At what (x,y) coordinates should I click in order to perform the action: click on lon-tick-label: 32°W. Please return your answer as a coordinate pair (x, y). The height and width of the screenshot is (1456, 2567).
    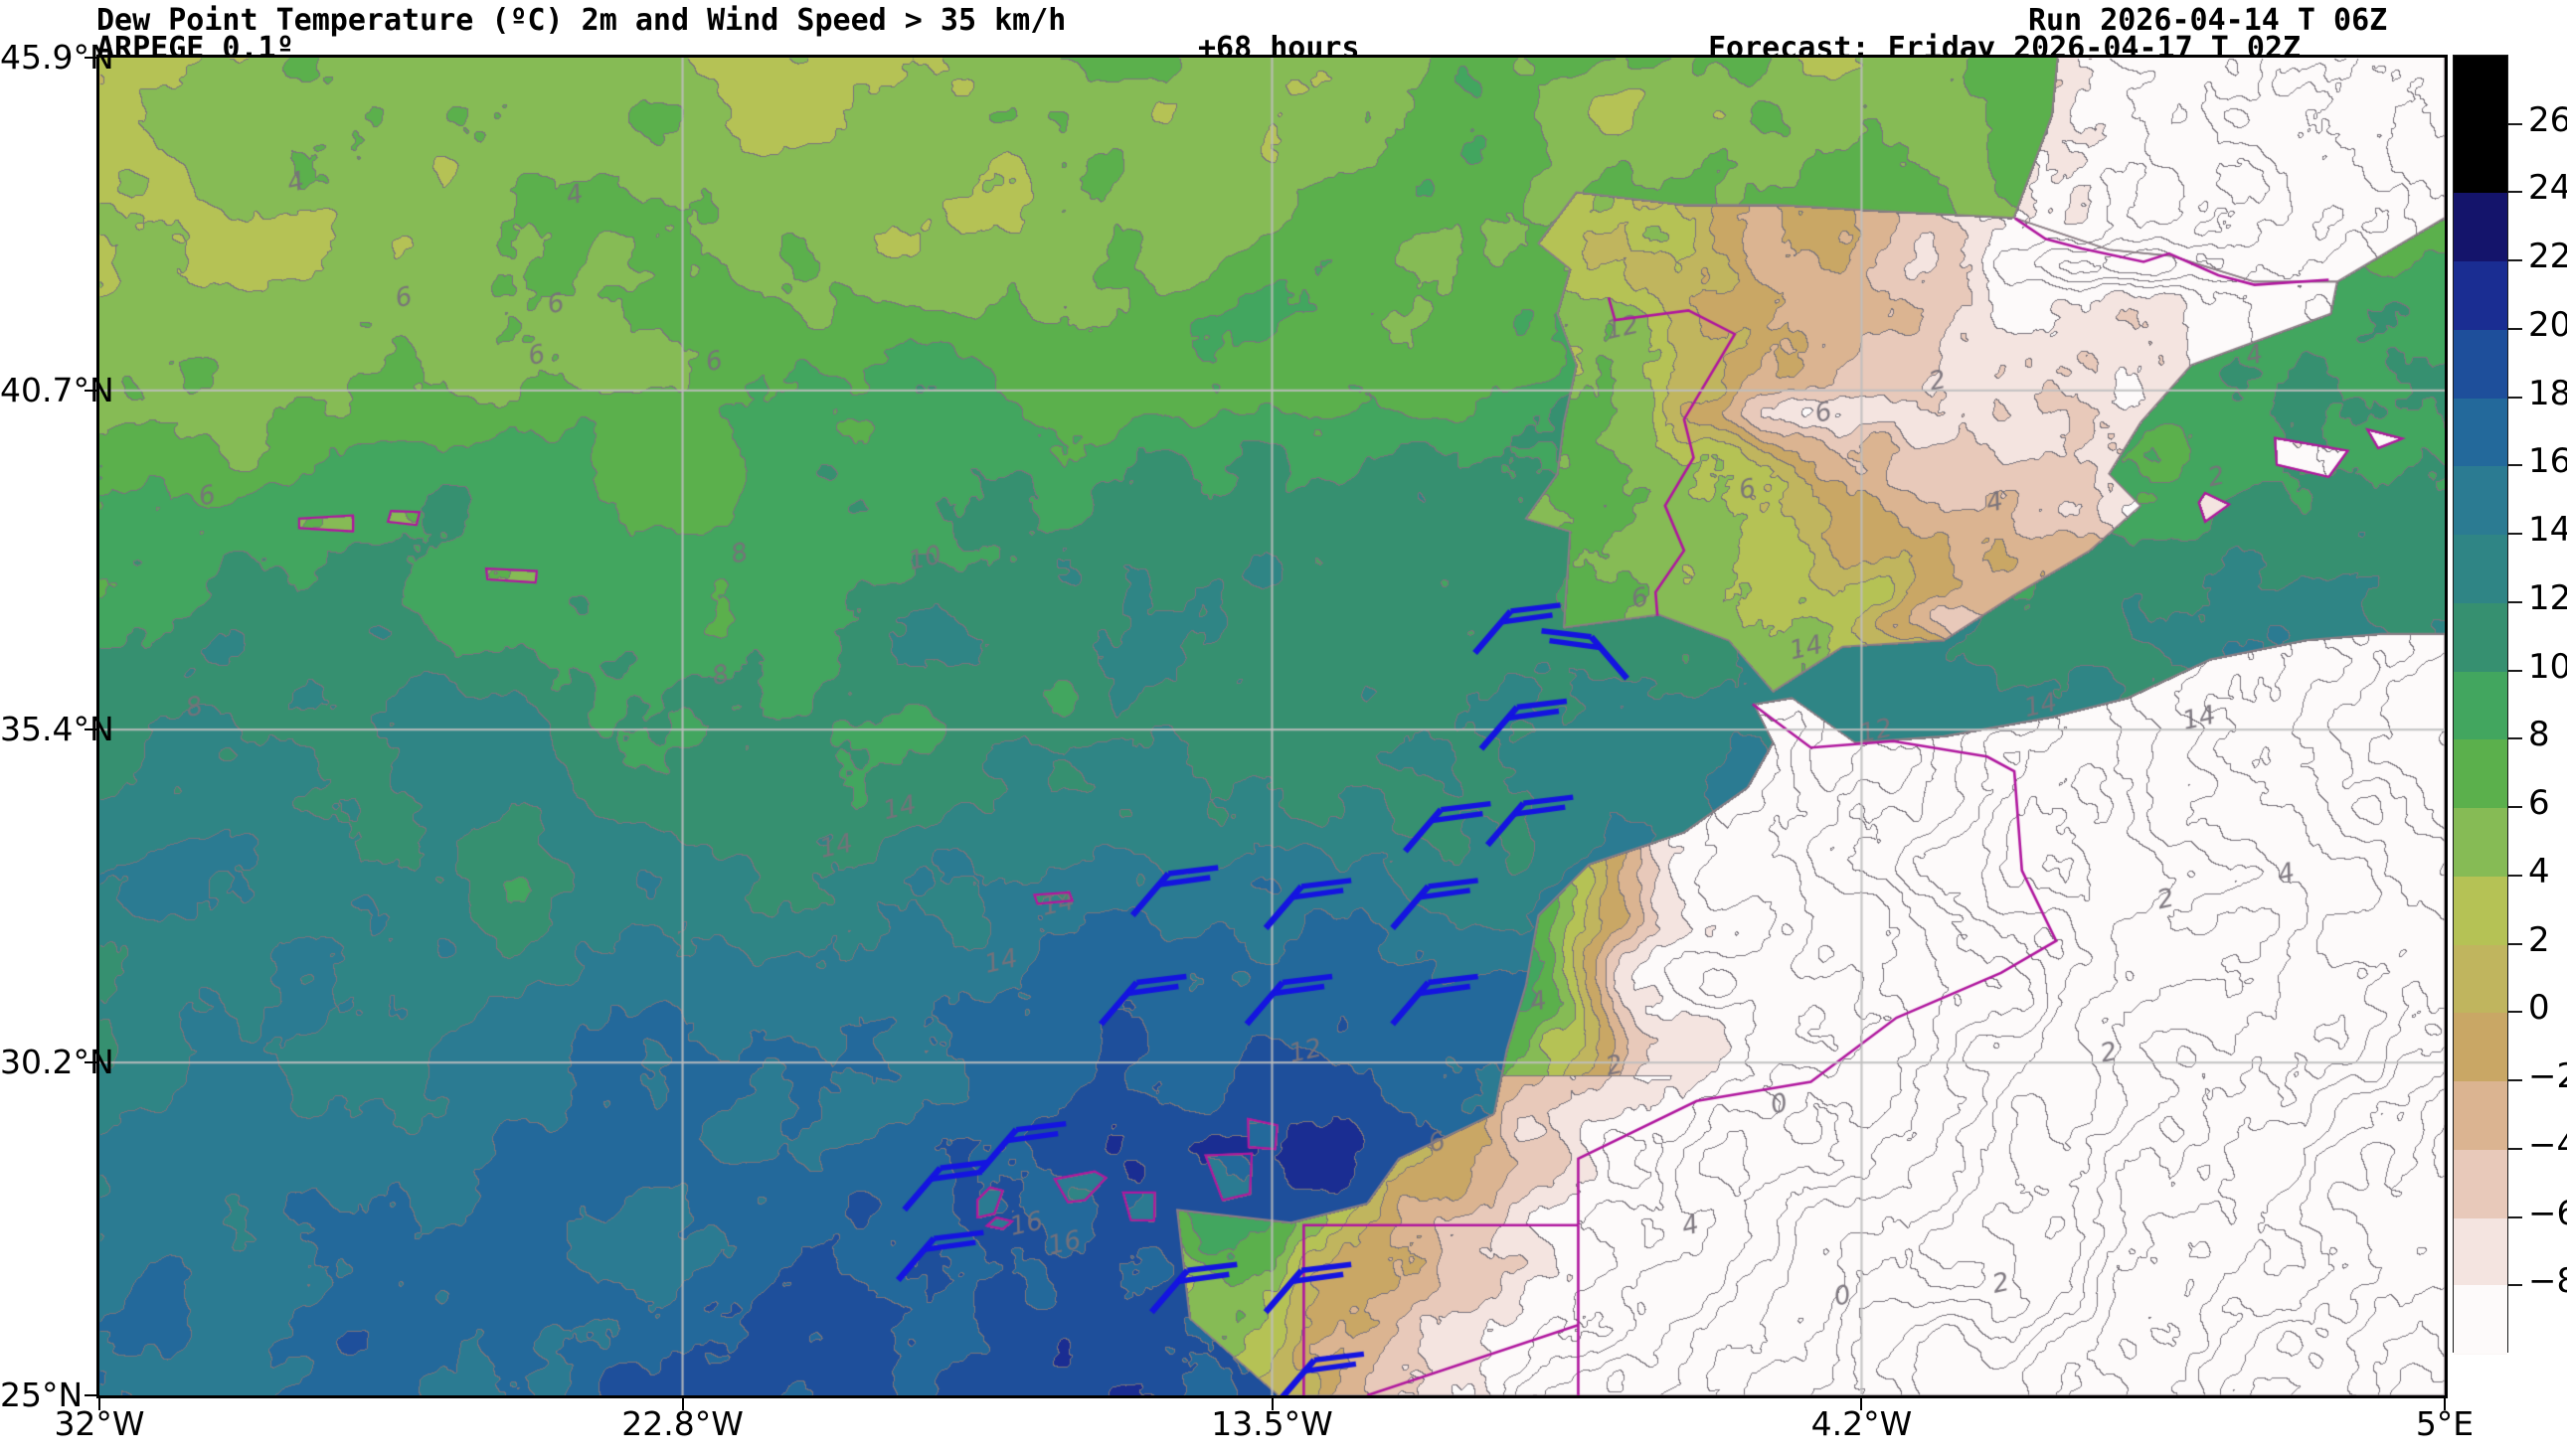
    Looking at the image, I should click on (99, 1423).